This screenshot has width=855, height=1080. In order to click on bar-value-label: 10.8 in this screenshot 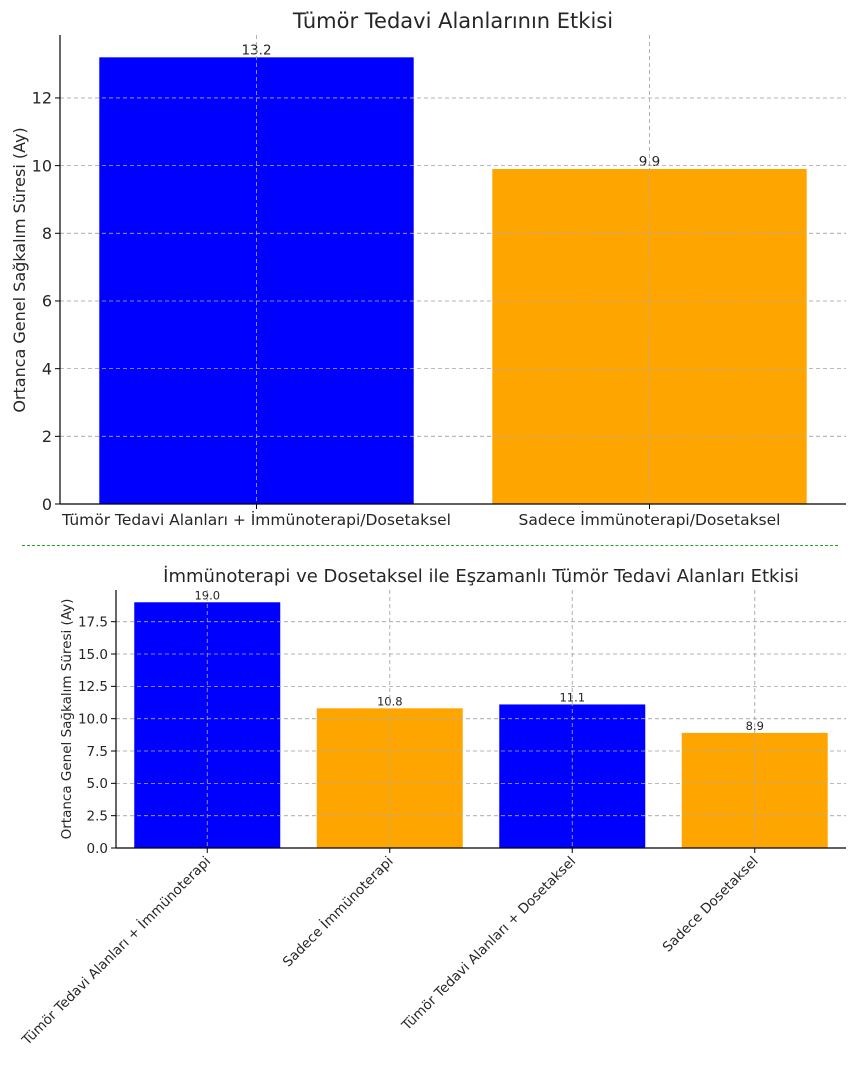, I will do `click(390, 701)`.